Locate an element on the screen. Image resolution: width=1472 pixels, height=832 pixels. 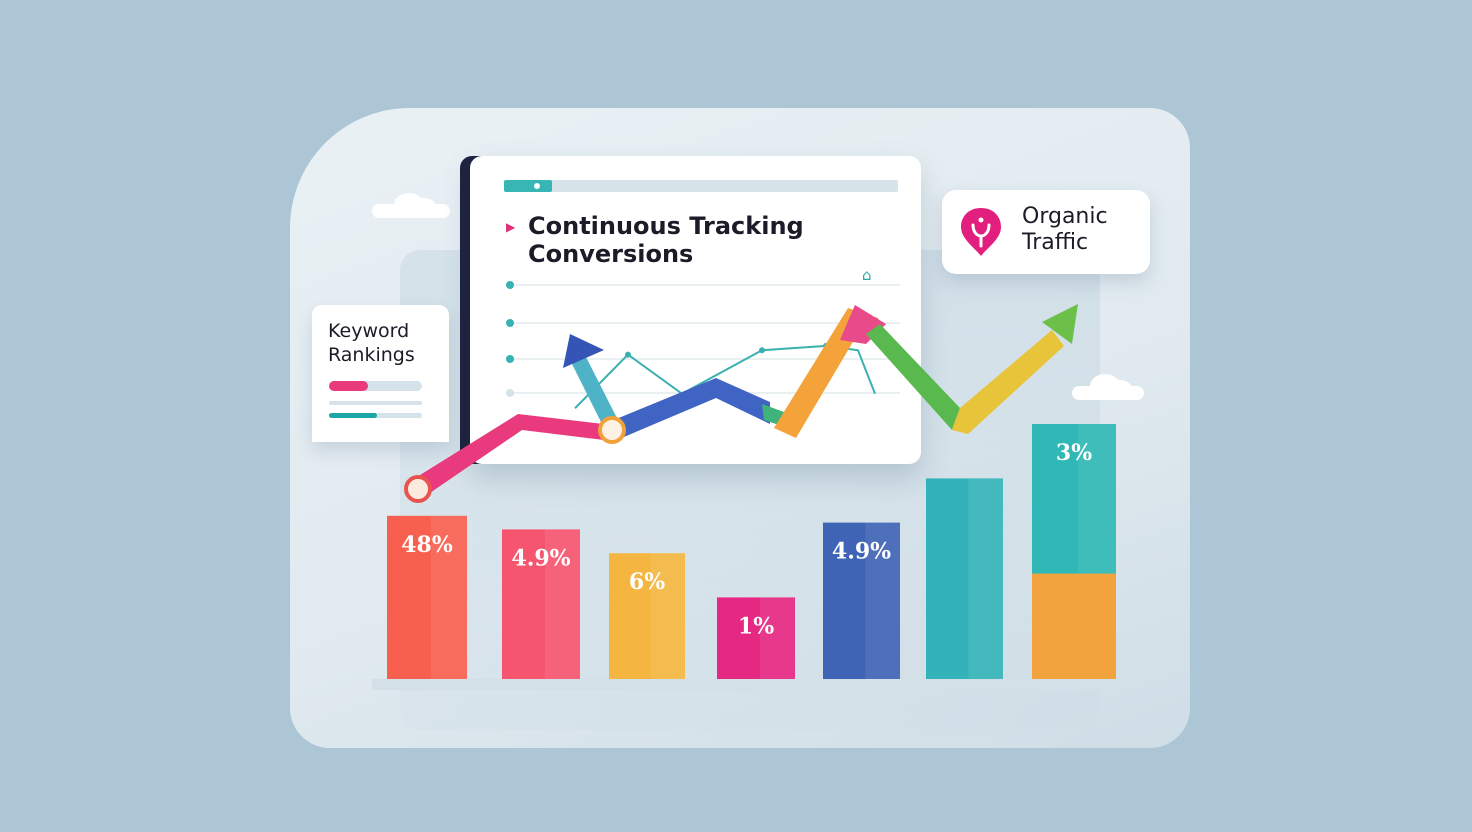
home-icon: ⌂ is located at coordinates (867, 275).